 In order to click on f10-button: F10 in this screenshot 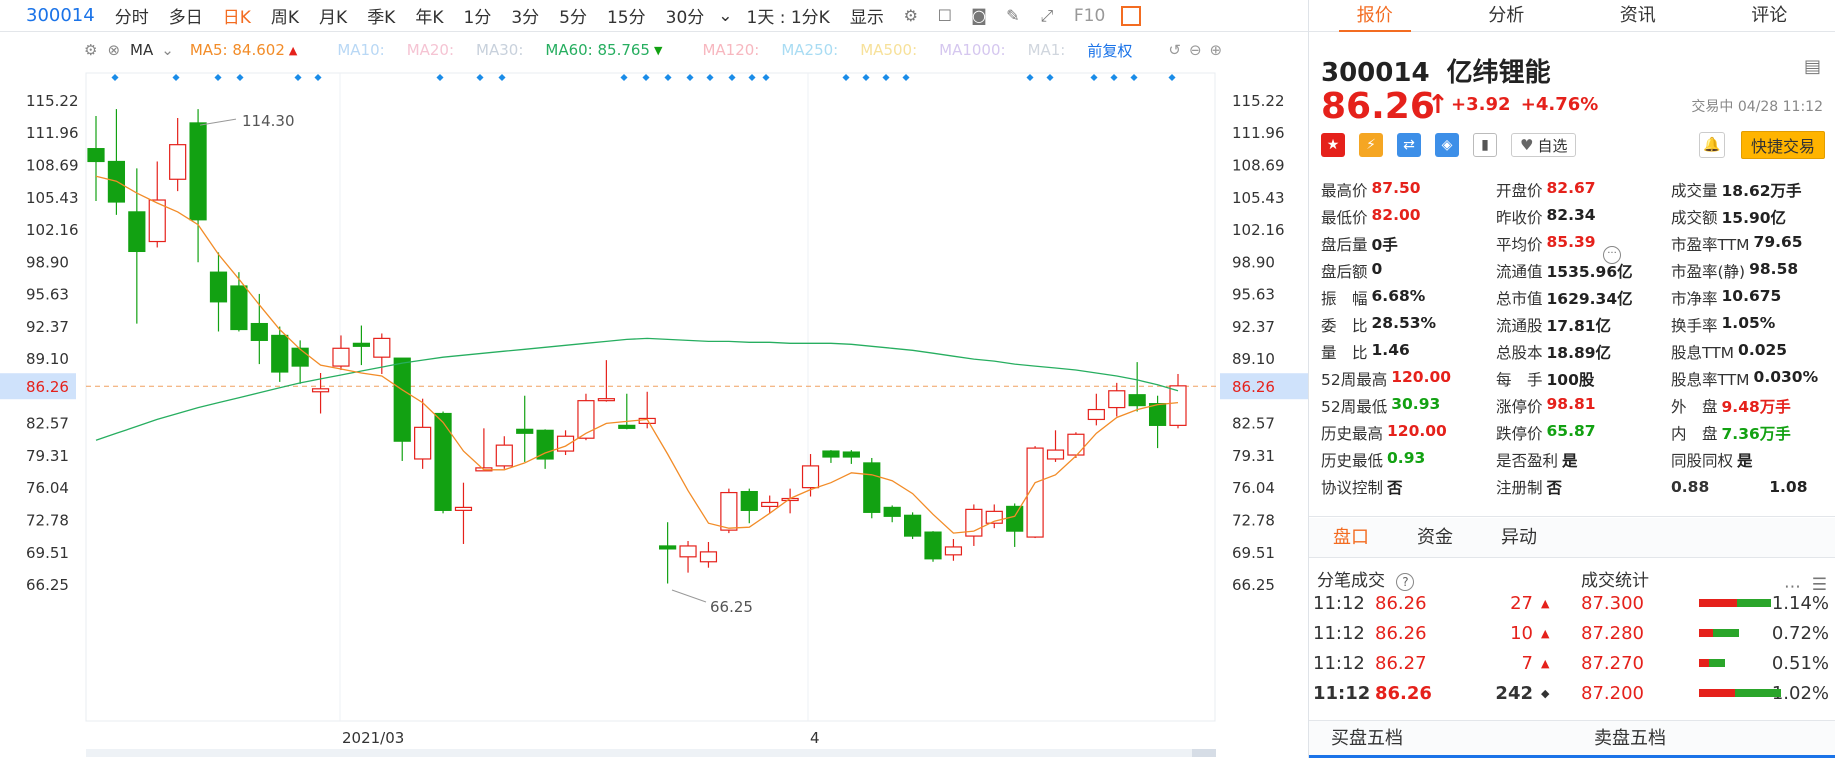, I will do `click(1089, 15)`.